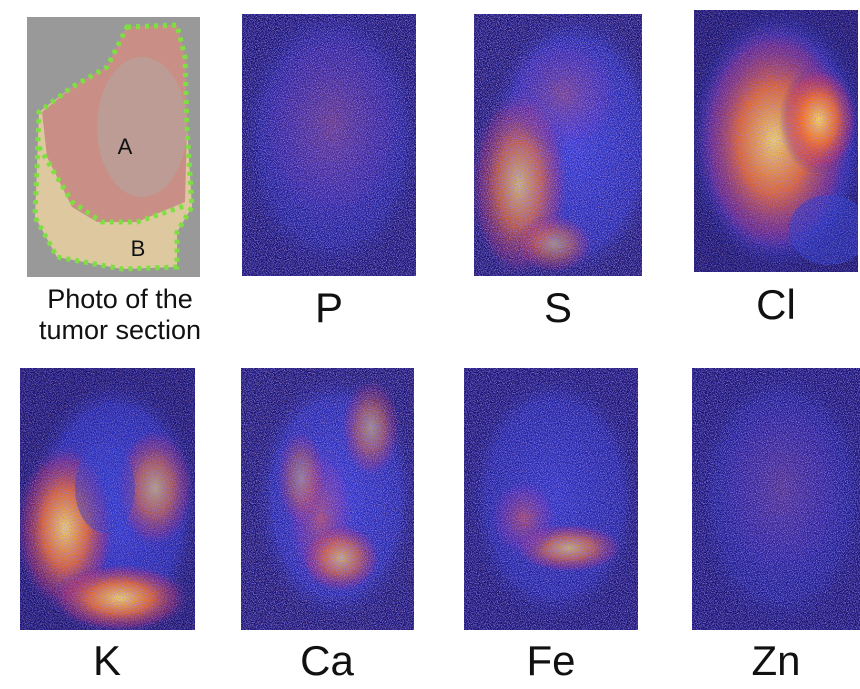  I want to click on element-label: Zn, so click(775, 660).